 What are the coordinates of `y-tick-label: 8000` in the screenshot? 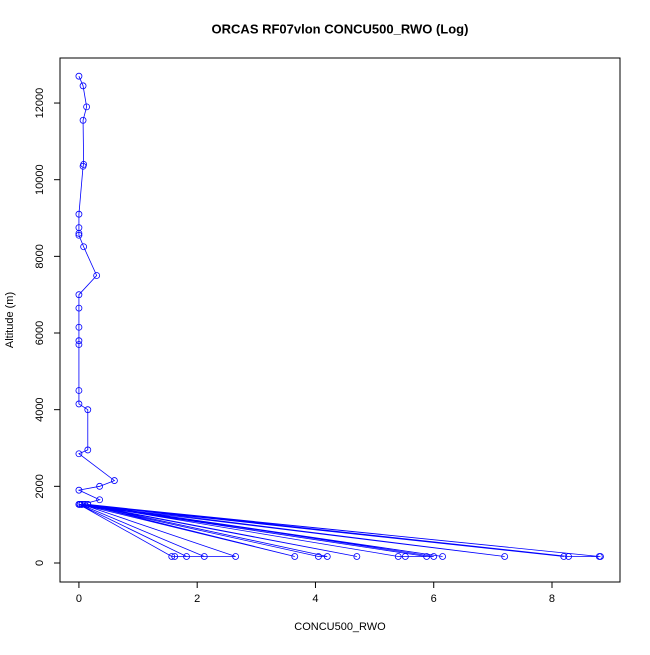 It's located at (40, 256).